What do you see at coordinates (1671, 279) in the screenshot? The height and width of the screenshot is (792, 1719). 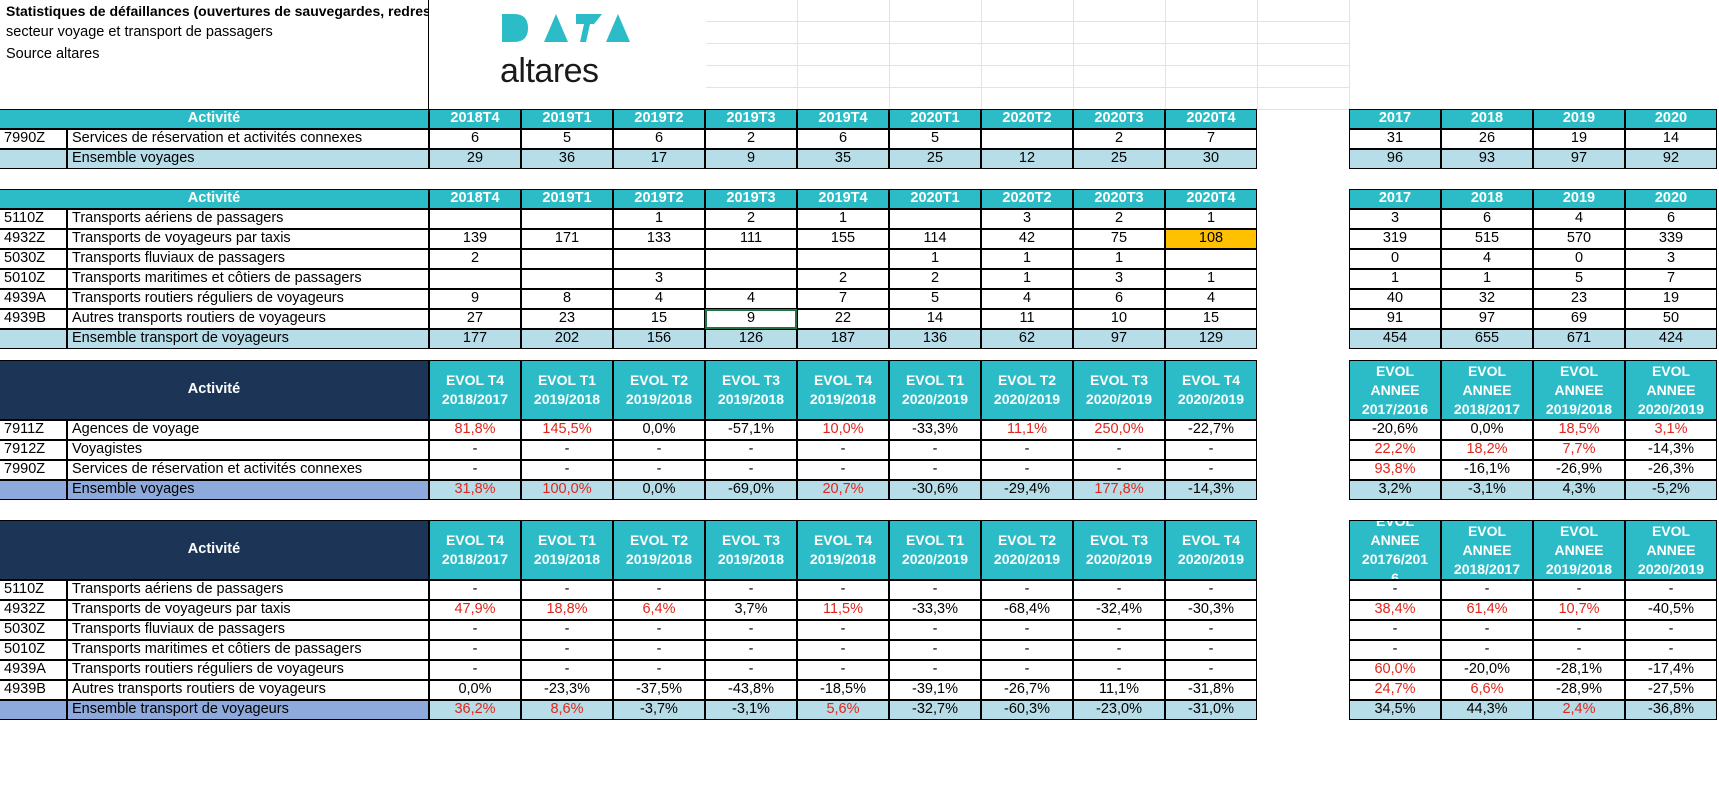 I see `year-value-cell: 7` at bounding box center [1671, 279].